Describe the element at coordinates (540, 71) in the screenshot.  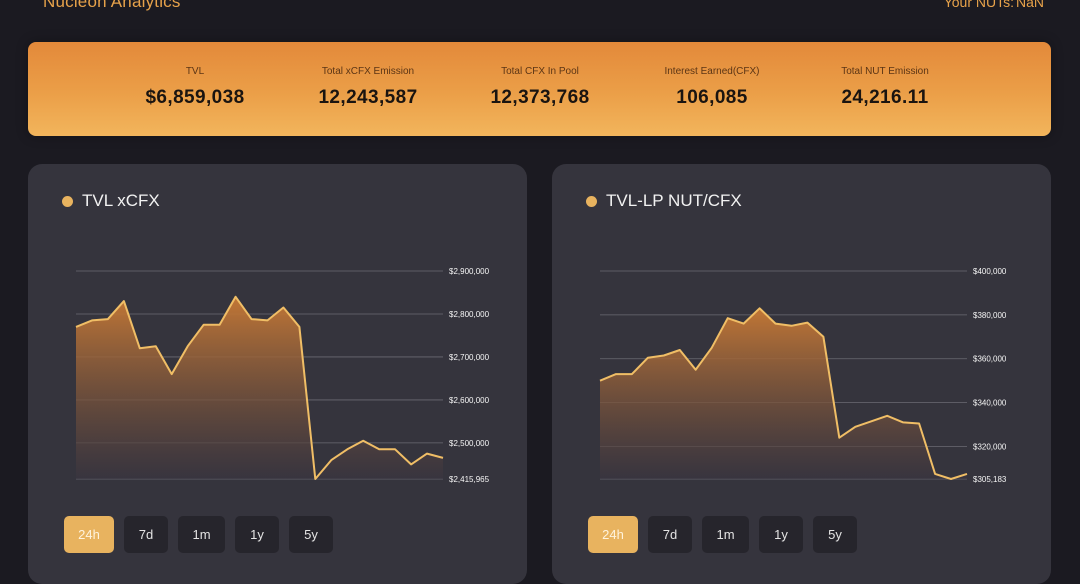
I see `stat-label: Total CFX In Pool` at that location.